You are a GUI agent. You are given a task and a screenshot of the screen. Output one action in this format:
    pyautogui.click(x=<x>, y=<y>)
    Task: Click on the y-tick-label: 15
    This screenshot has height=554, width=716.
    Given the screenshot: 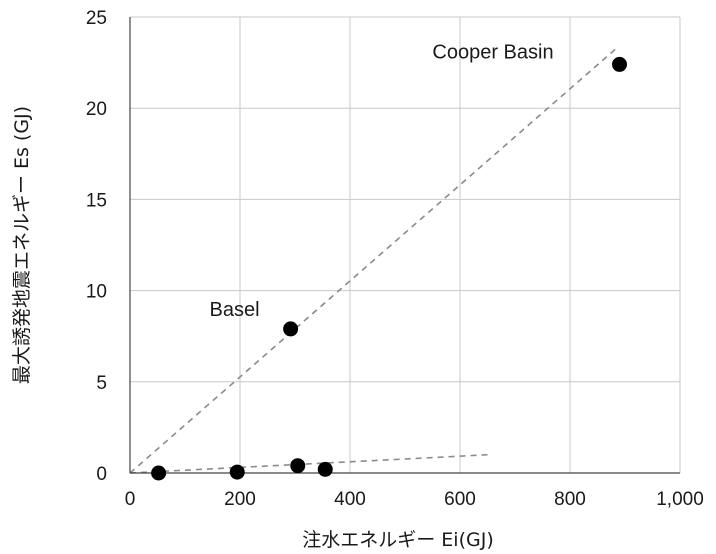 What is the action you would take?
    pyautogui.click(x=96, y=200)
    